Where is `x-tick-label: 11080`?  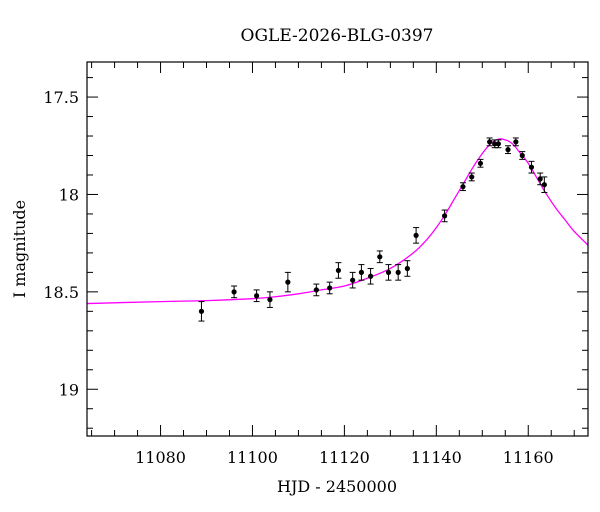 x-tick-label: 11080 is located at coordinates (160, 457).